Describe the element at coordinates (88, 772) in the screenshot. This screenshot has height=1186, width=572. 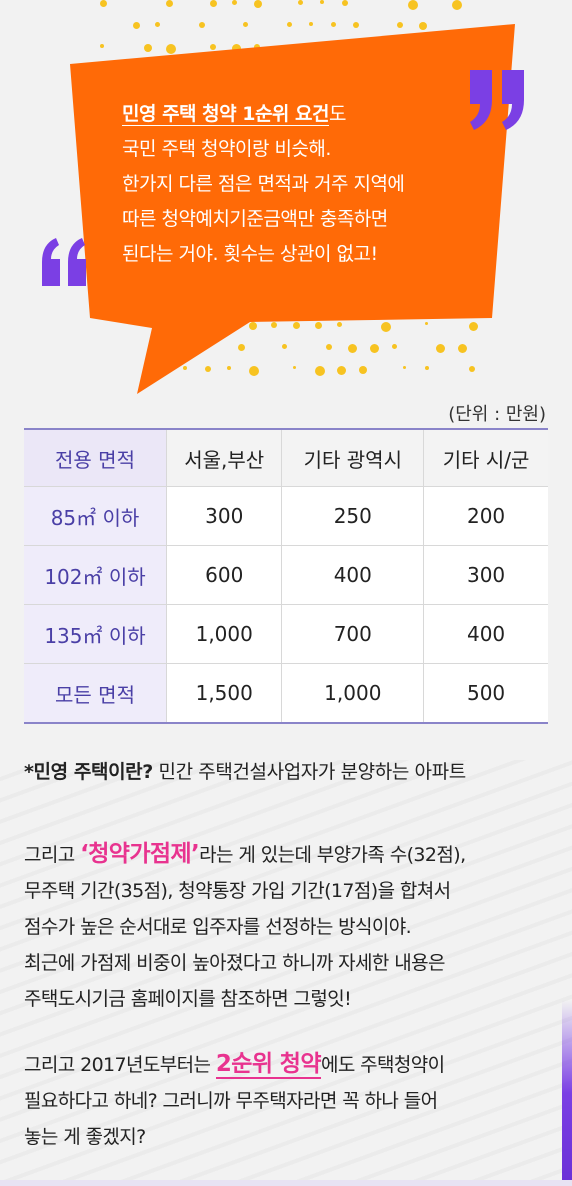
I see `note-term: *민영 주택이란?` at that location.